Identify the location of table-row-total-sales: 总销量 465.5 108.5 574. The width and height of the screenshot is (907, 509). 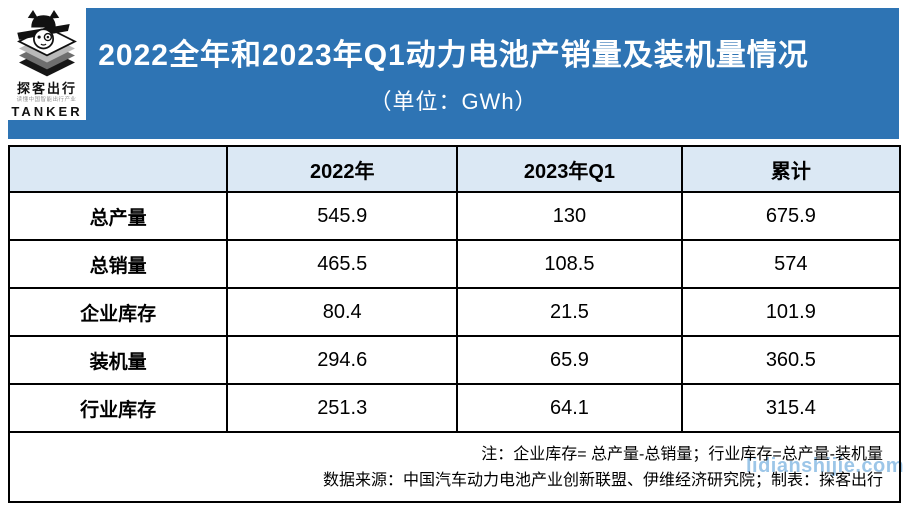
(454, 264).